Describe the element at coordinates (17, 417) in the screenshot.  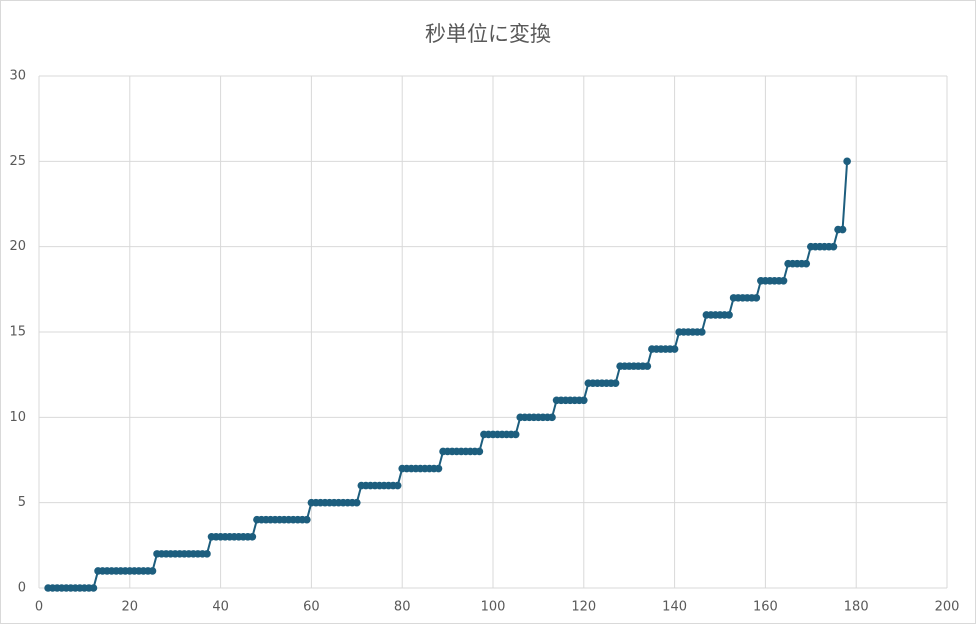
I see `y-tick-label: 10` at that location.